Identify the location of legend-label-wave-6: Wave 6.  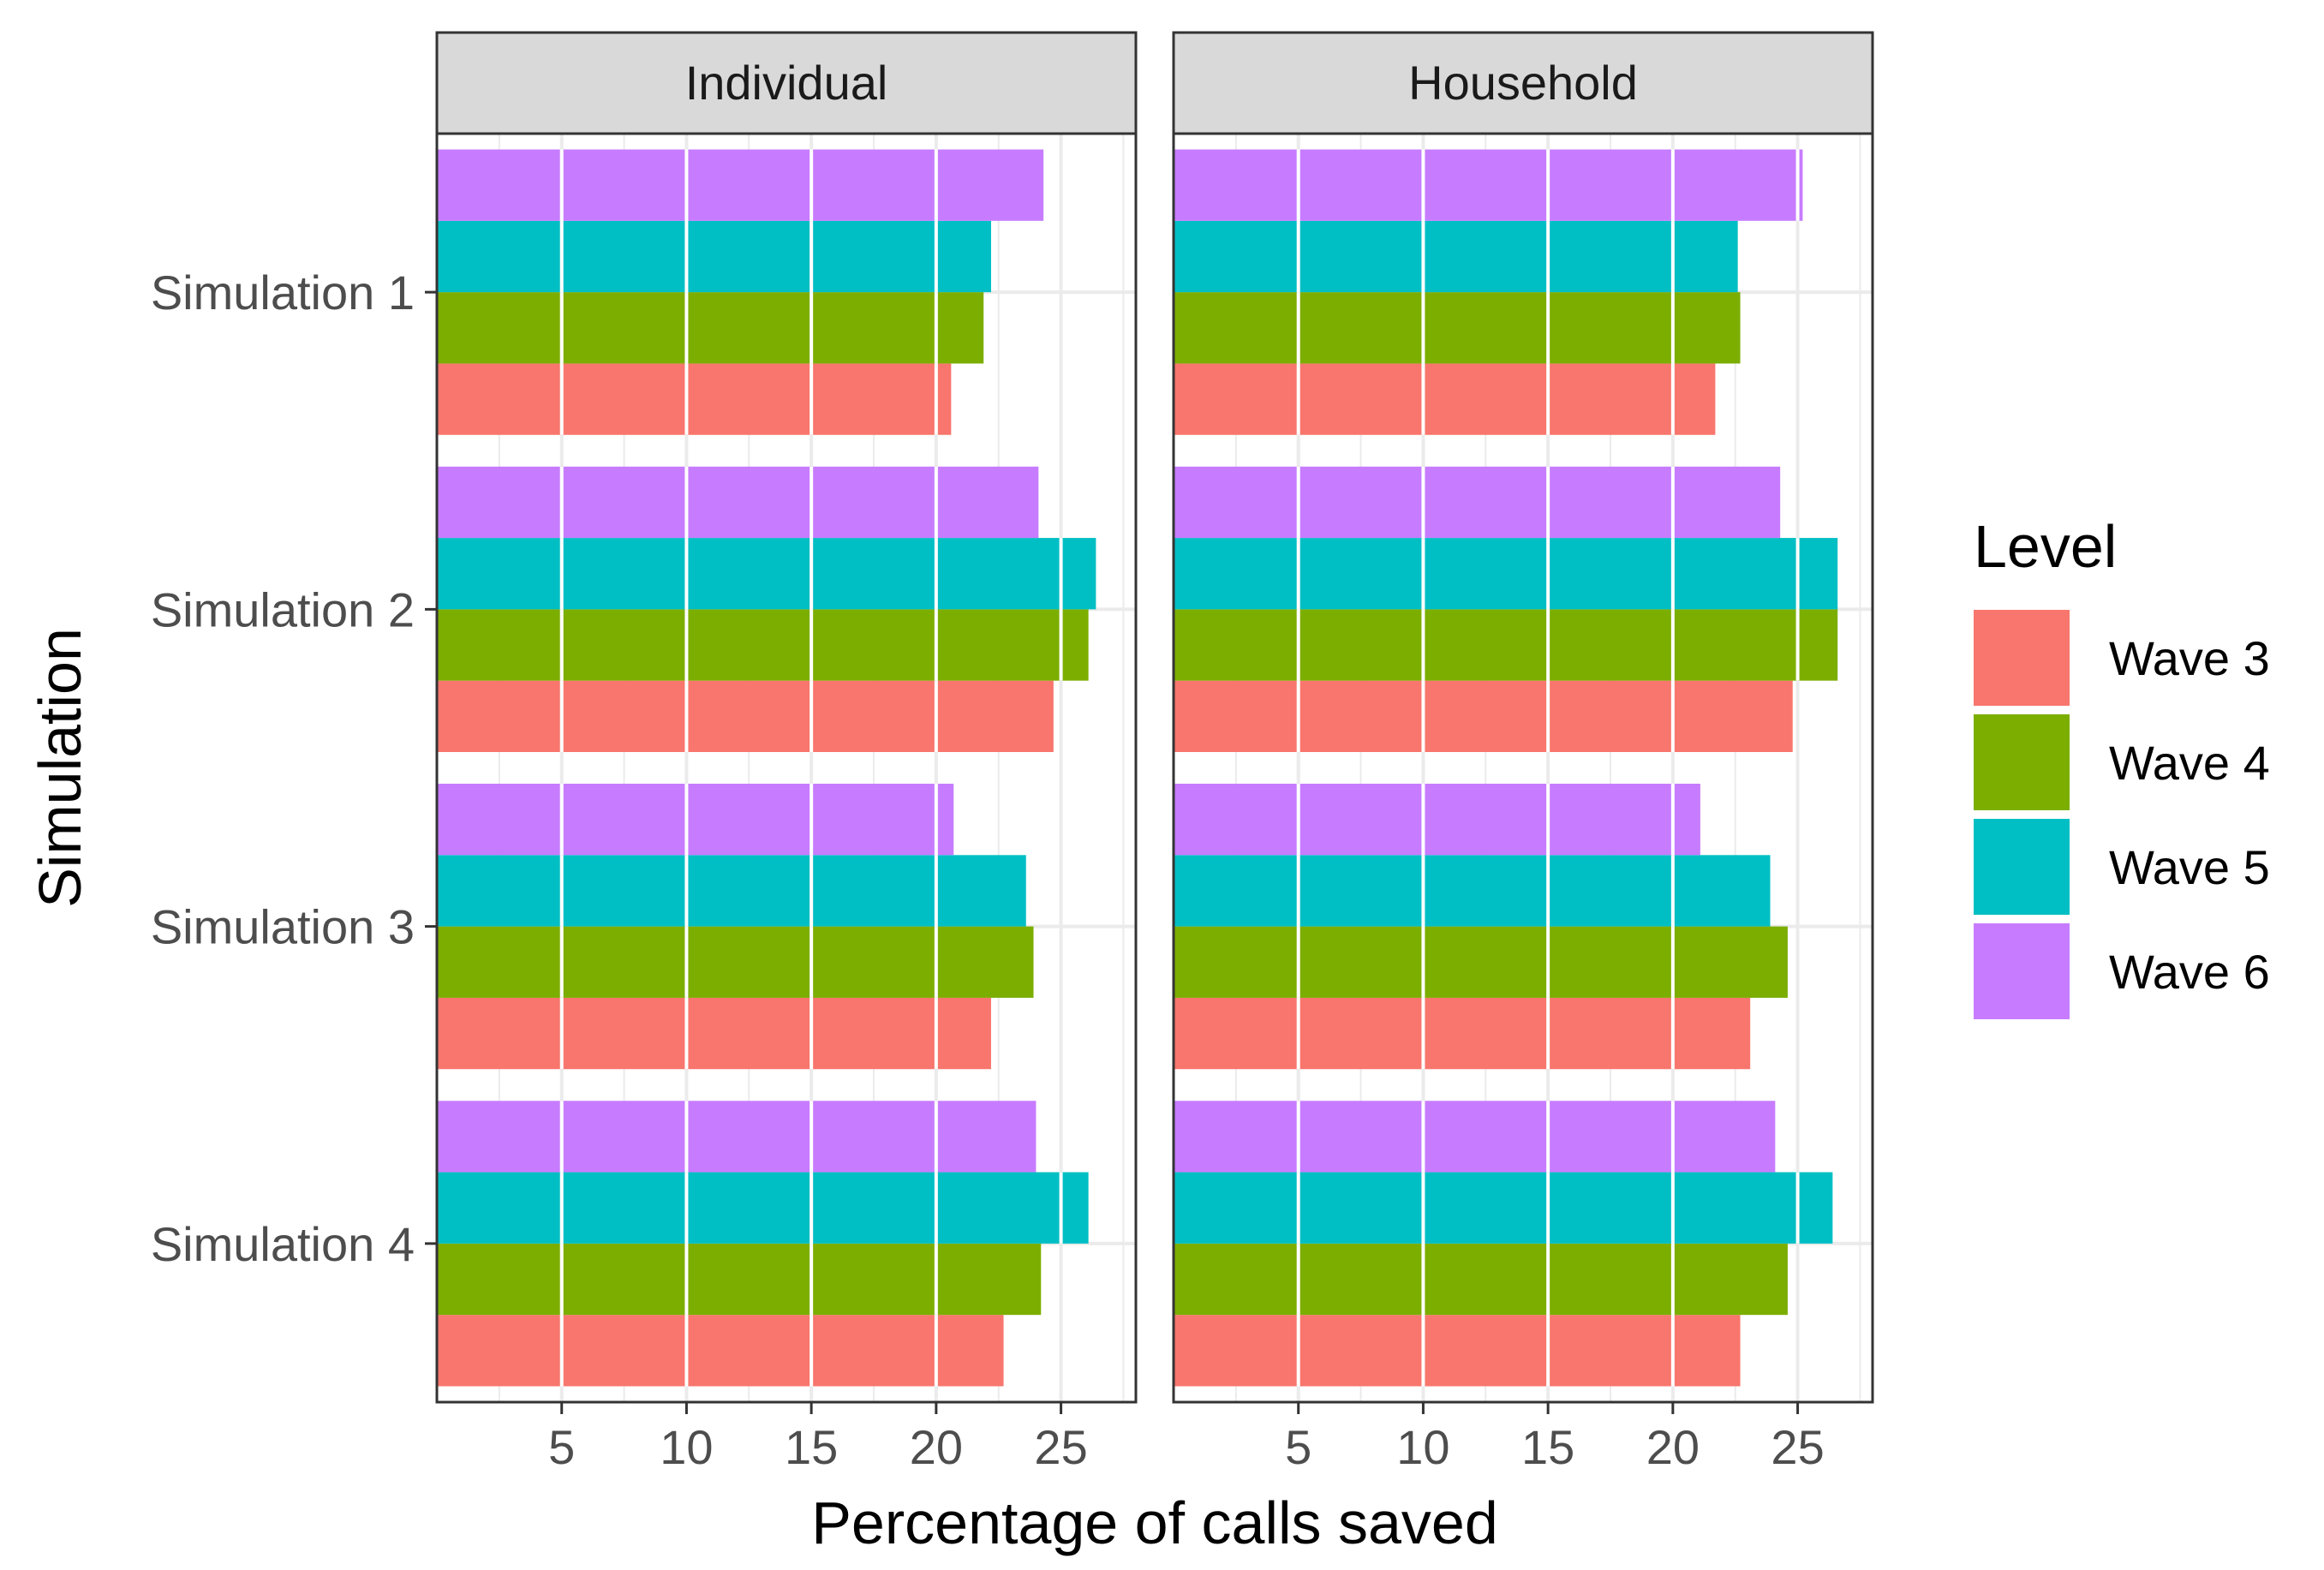
(2189, 972).